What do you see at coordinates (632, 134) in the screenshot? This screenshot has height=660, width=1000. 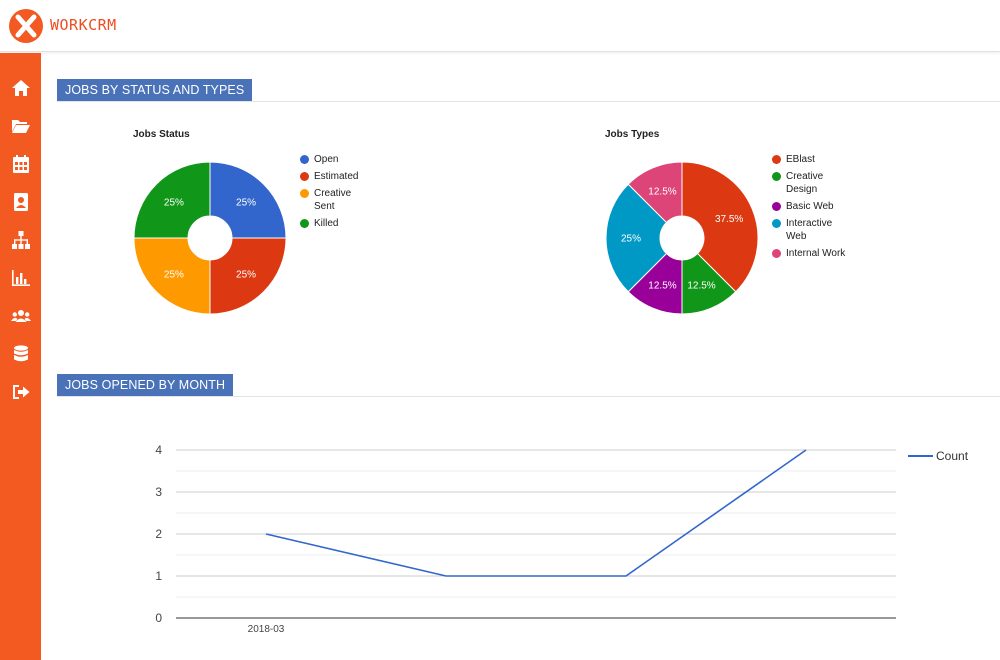 I see `types-chart-title: Jobs Types` at bounding box center [632, 134].